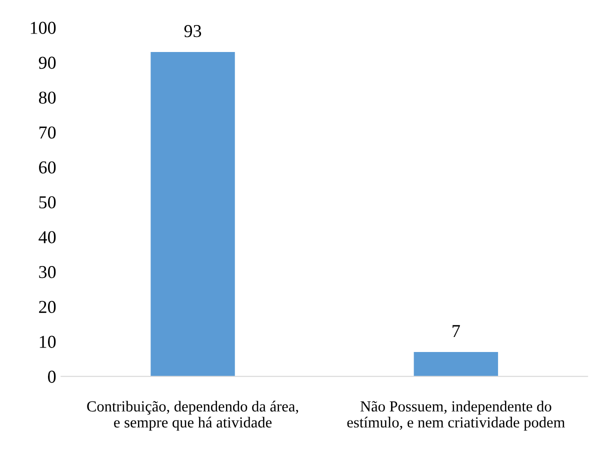 The height and width of the screenshot is (459, 612). I want to click on y-tick-label: 100, so click(43, 28).